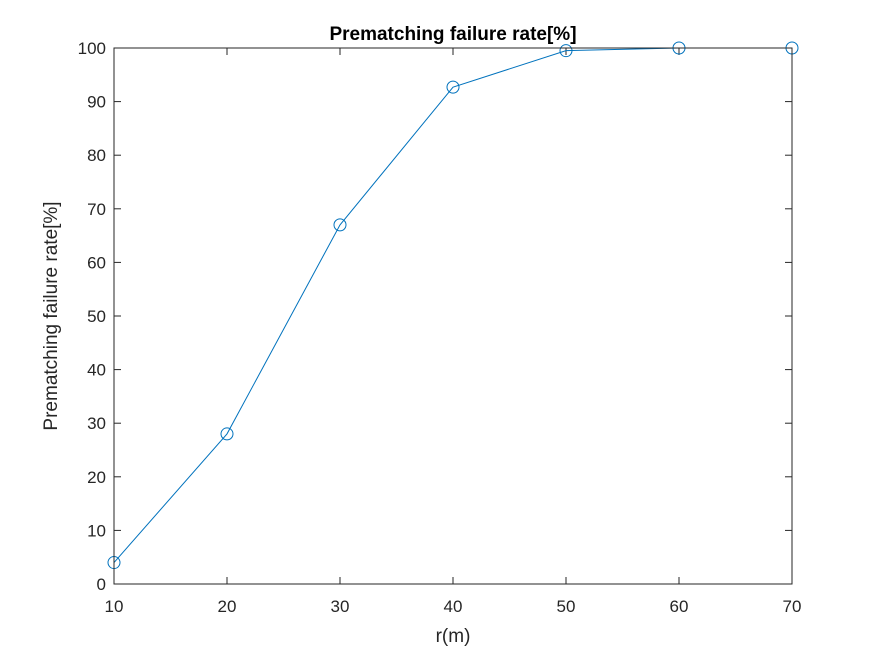 Image resolution: width=875 pixels, height=656 pixels. I want to click on x-tick-label: 30, so click(340, 606).